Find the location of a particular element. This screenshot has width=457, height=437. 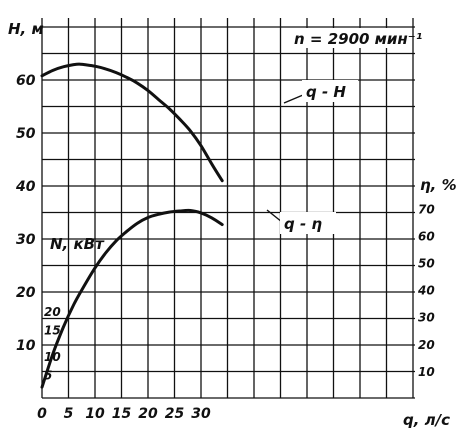

h-tick-label: 40 is located at coordinates (25, 187).